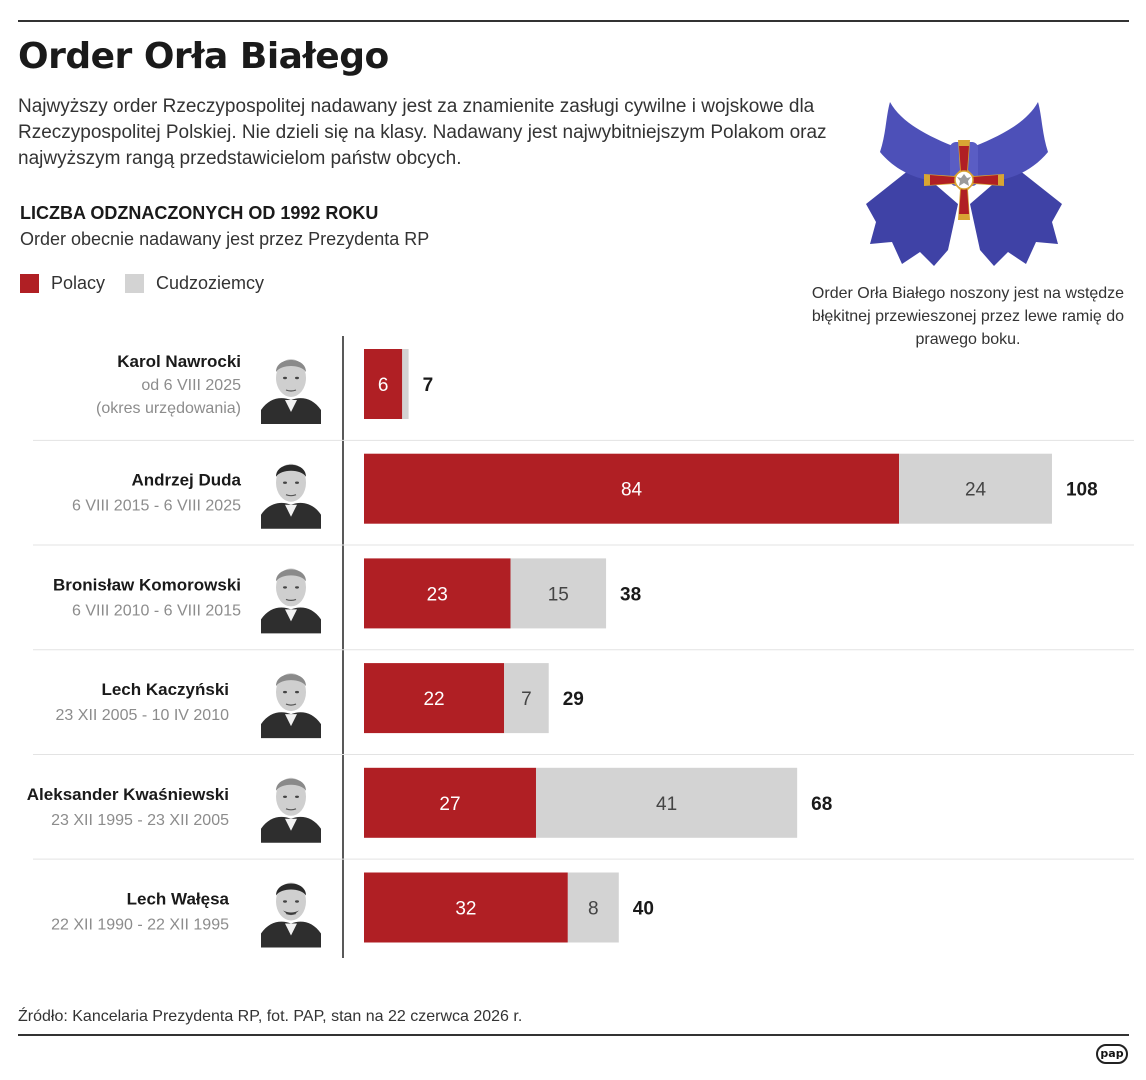 Image resolution: width=1146 pixels, height=1080 pixels. Describe the element at coordinates (1082, 490) in the screenshot. I see `bar-total-label: 108` at that location.